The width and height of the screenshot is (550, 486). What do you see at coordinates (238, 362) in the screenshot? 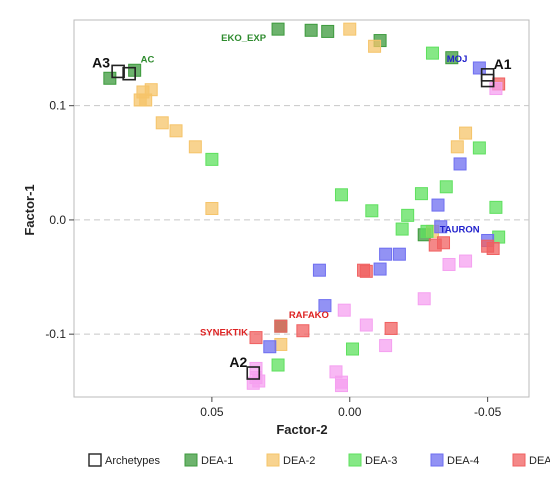
I see `annotation-a2: A2` at bounding box center [238, 362].